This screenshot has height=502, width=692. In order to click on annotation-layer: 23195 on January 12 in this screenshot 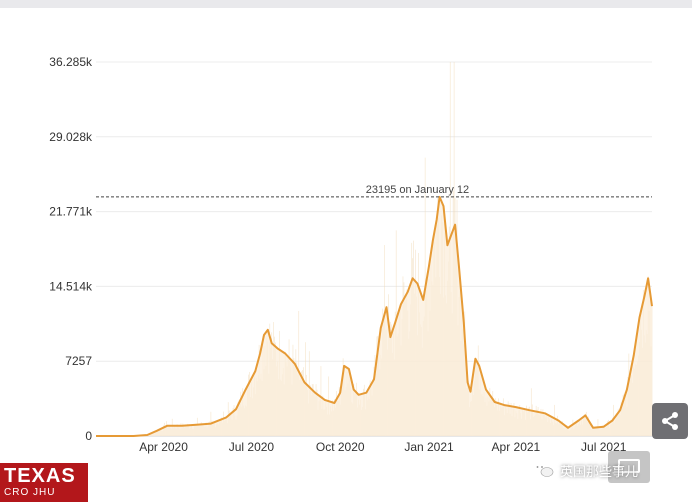, I will do `click(374, 191)`.